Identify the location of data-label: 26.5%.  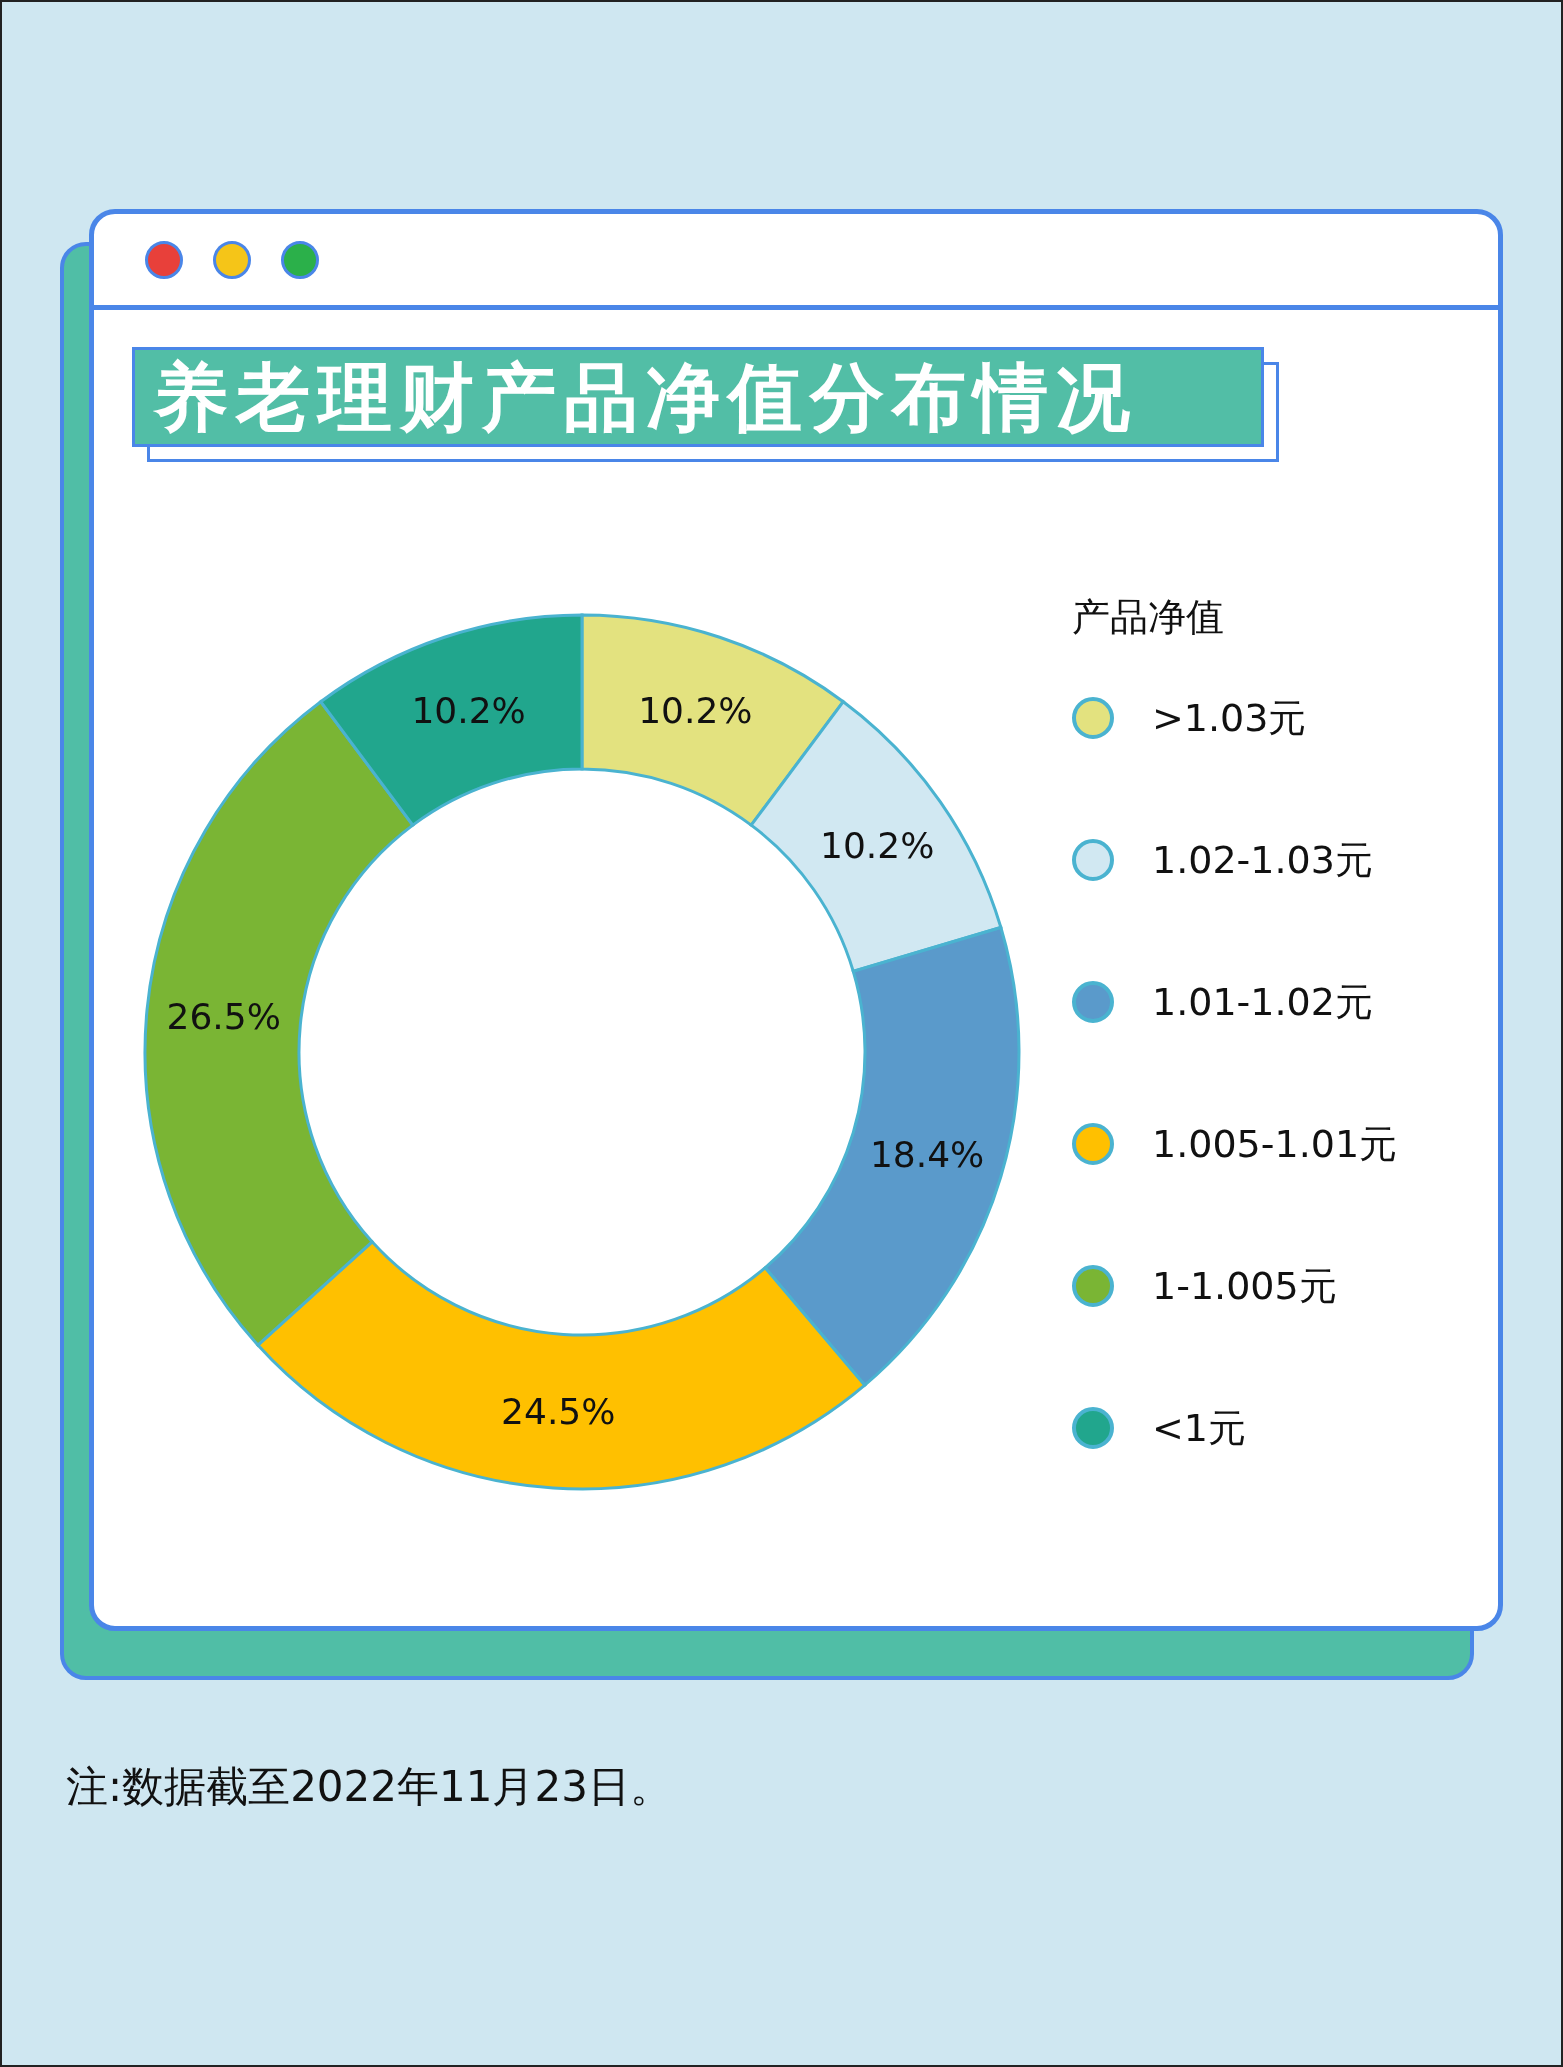
(223, 1017).